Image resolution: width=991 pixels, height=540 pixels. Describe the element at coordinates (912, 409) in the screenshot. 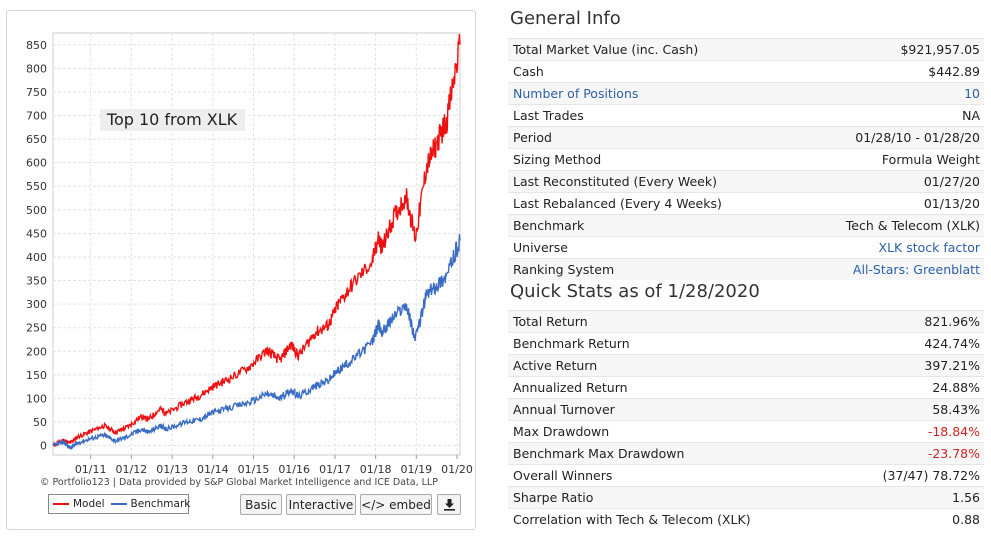

I see `quick-stats-value: 58.43%` at that location.